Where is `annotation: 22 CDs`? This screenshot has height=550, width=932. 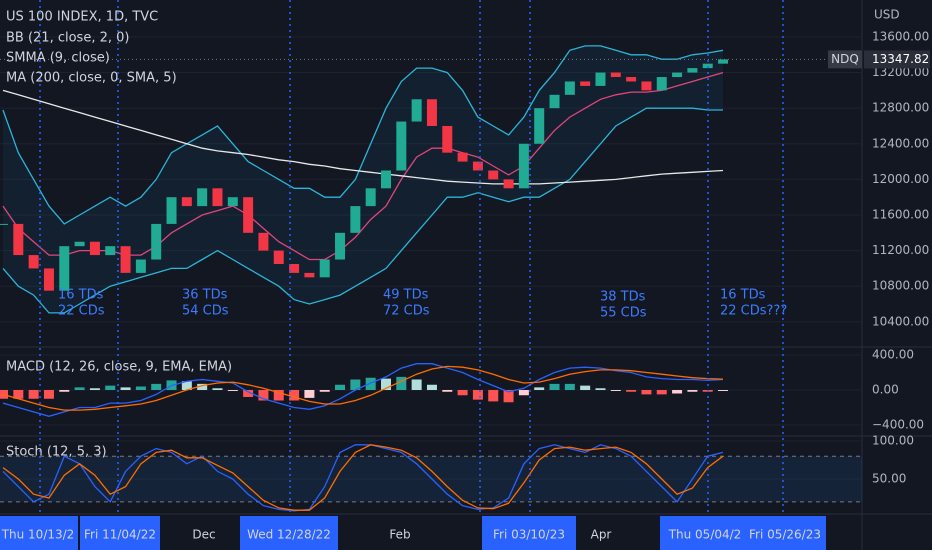 annotation: 22 CDs is located at coordinates (81, 311).